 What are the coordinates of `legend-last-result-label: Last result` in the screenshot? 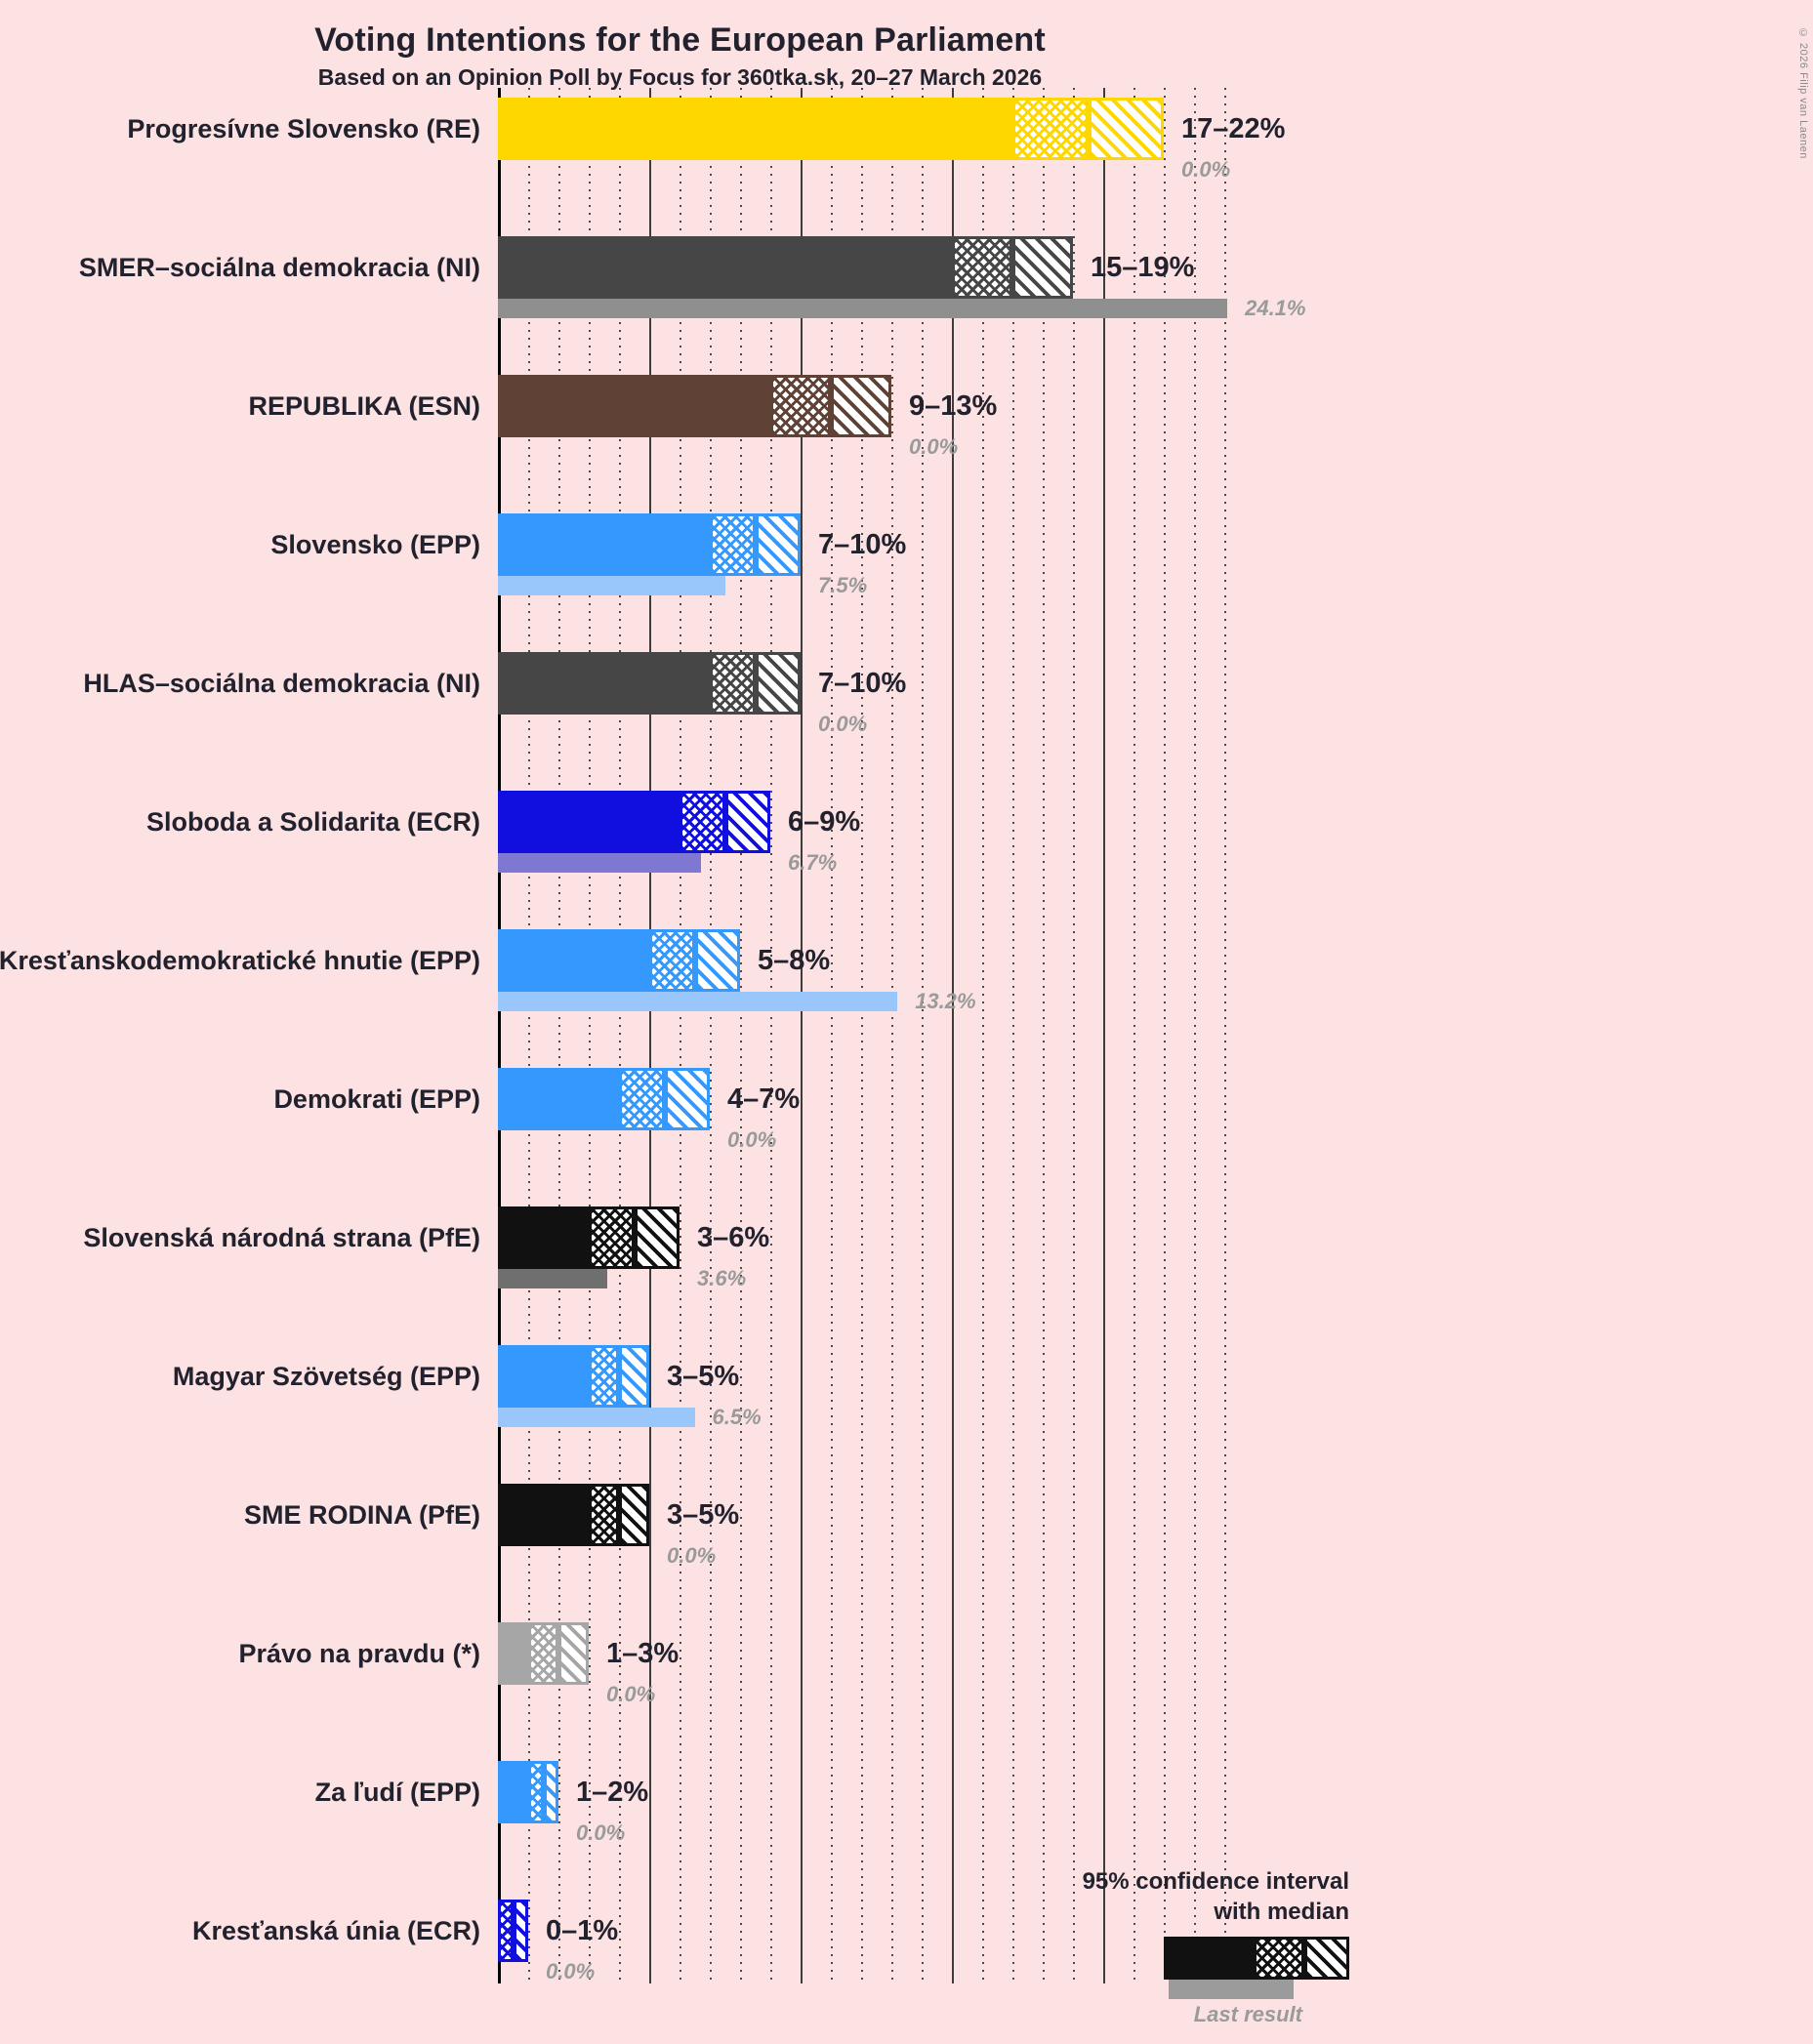 It's located at (1247, 2014).